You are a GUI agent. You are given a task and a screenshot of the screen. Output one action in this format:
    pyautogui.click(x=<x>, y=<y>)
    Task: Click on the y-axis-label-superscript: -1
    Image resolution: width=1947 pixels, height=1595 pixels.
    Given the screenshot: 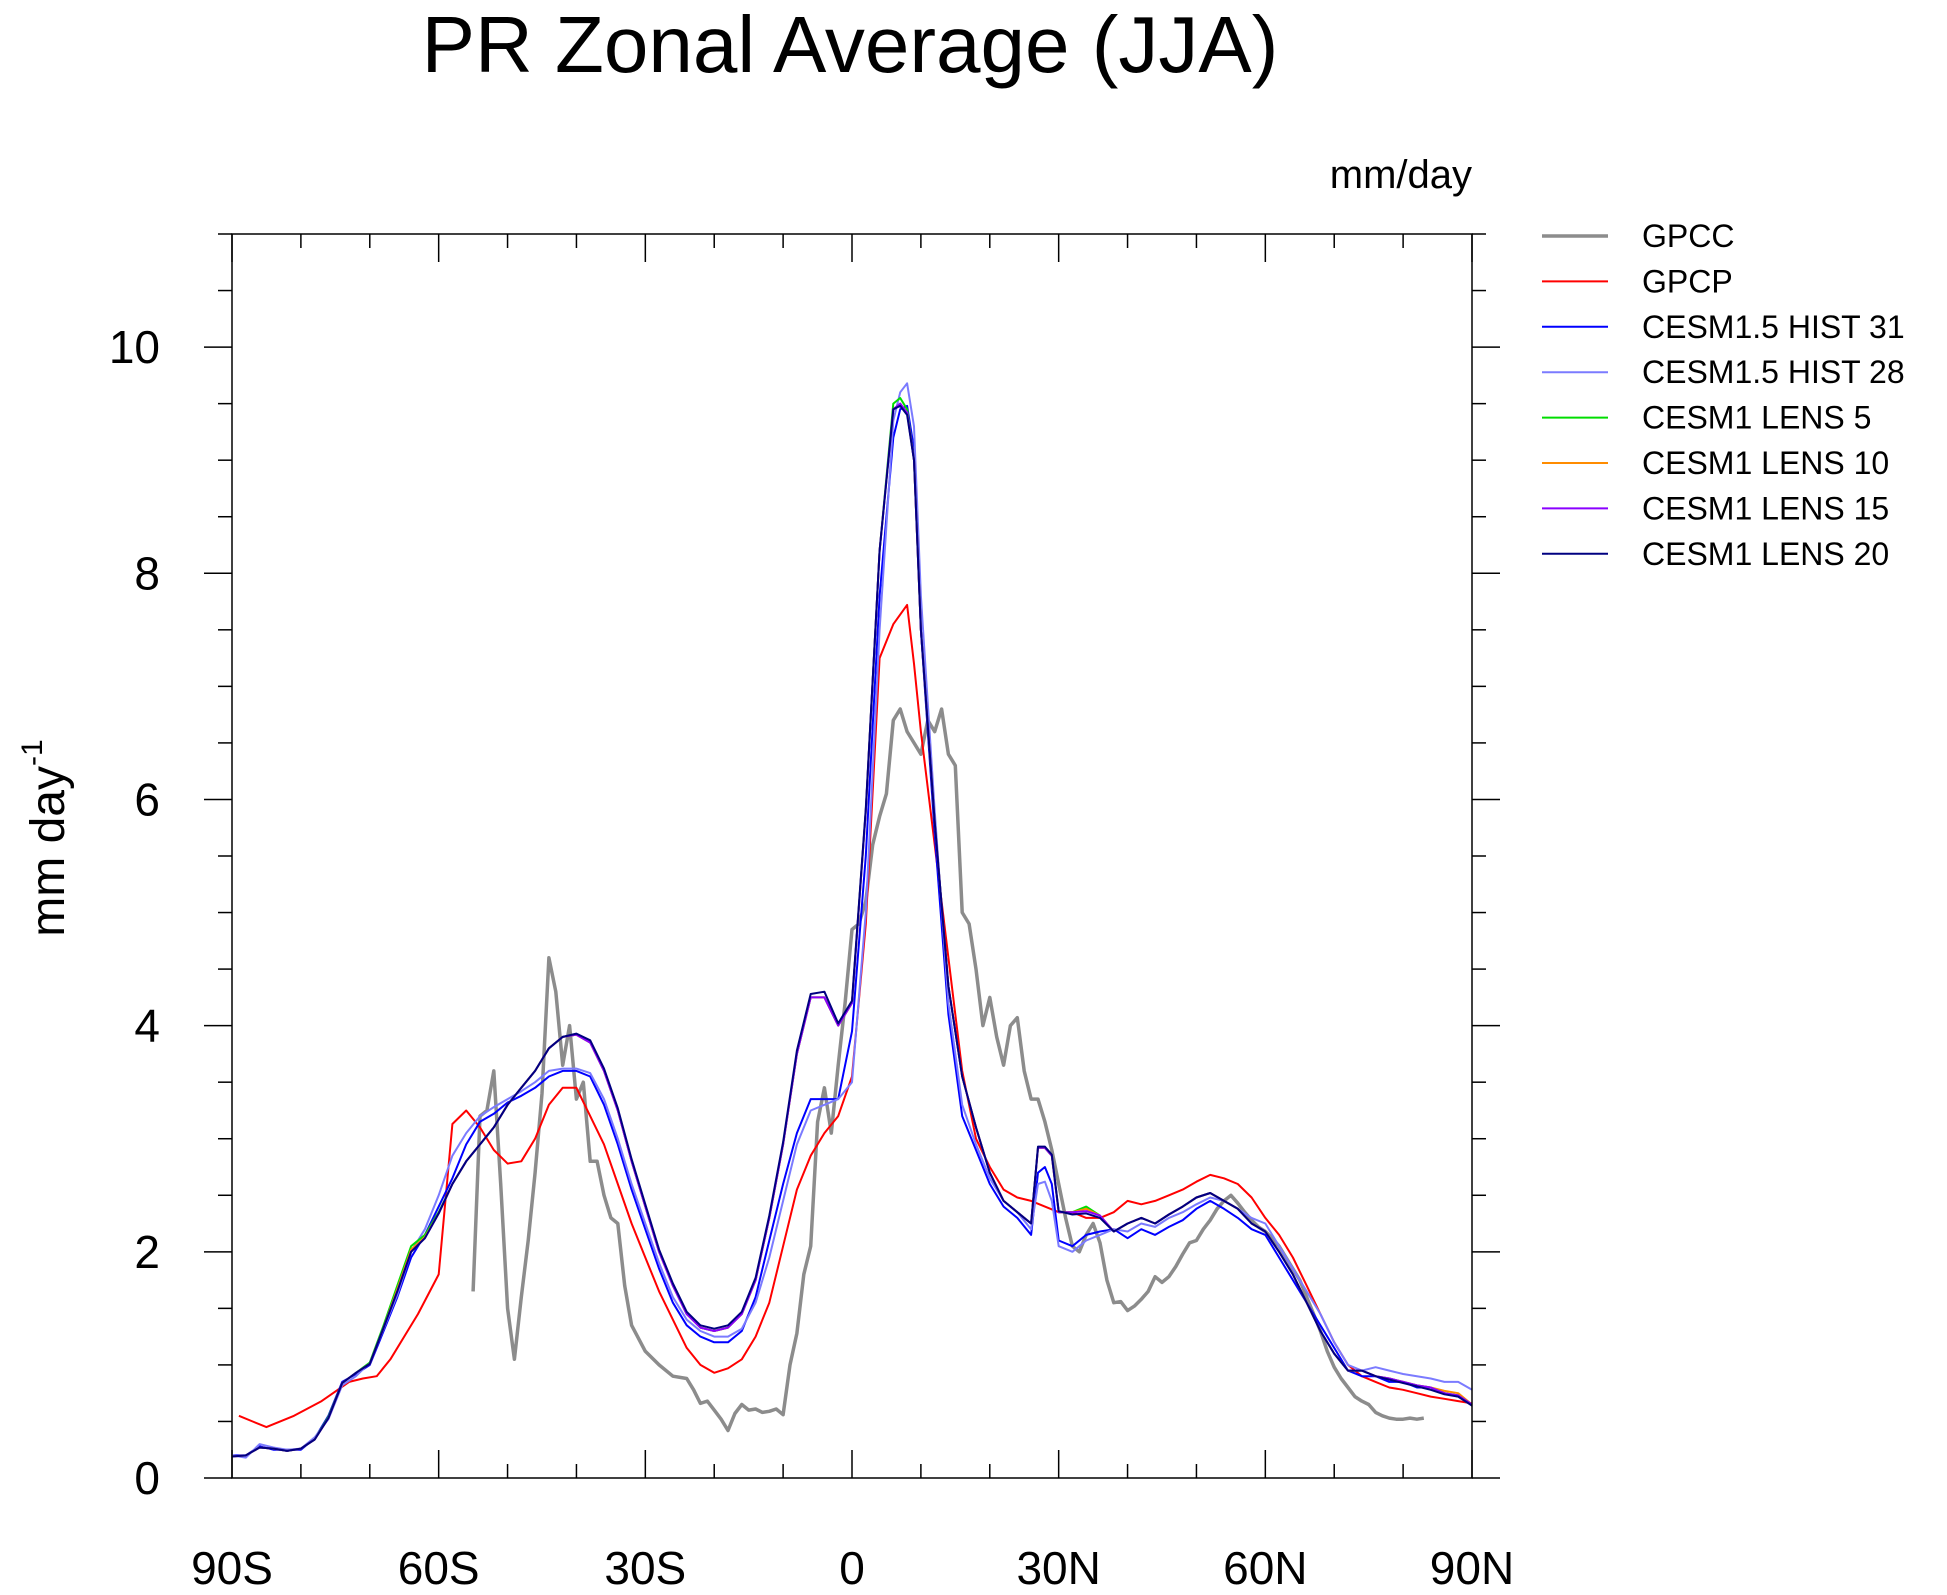 What is the action you would take?
    pyautogui.click(x=32, y=752)
    